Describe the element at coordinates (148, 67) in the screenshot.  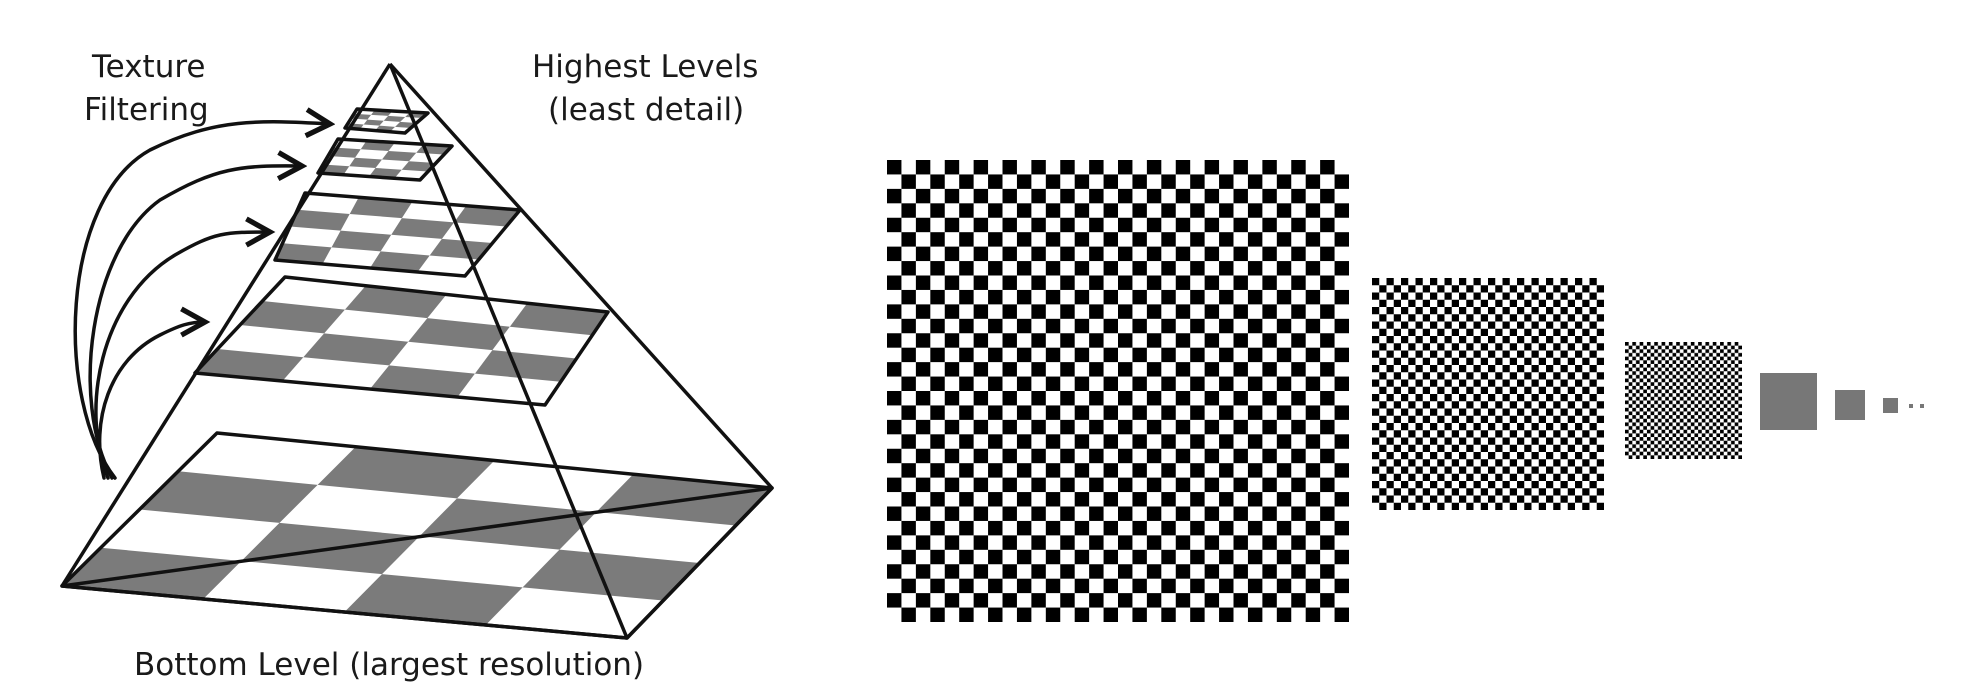
I see `texture-filtering-label-line1: Texture` at that location.